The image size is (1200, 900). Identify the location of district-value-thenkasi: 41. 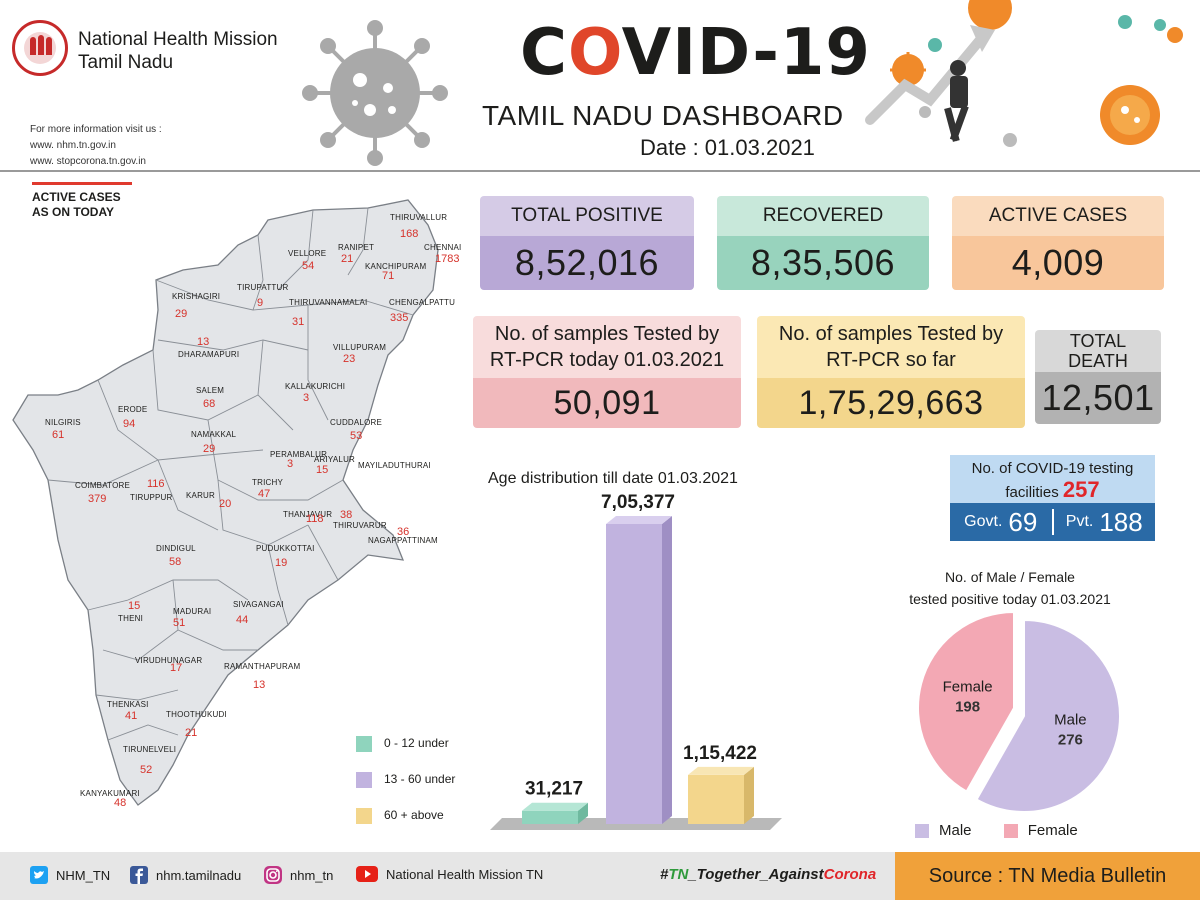
(131, 716).